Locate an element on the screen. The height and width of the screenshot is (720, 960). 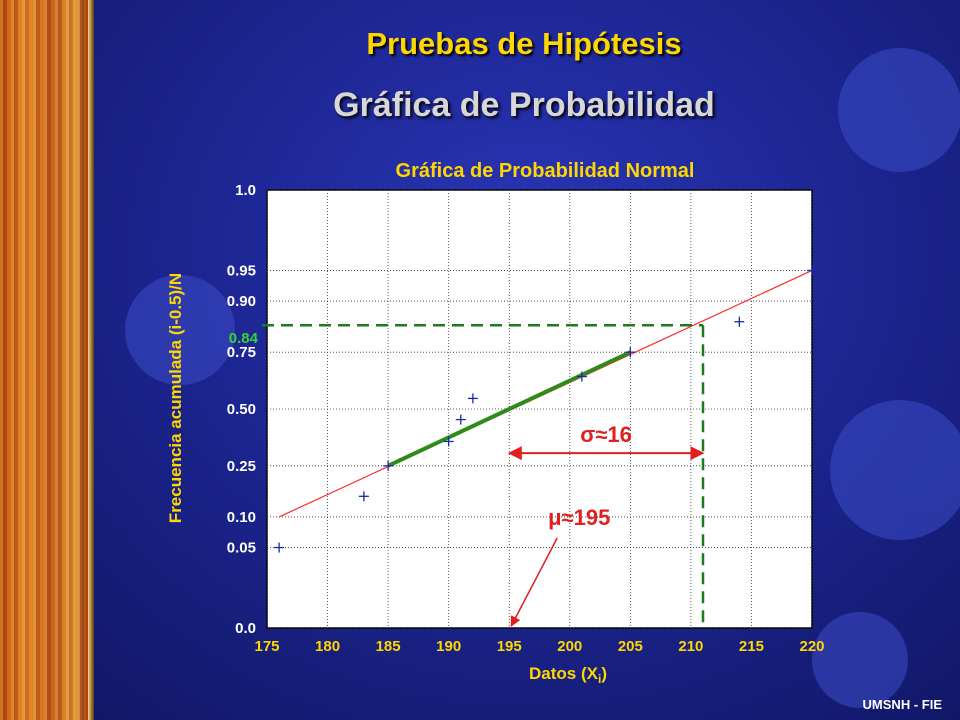
mu-label: μ≈195 is located at coordinates (579, 517).